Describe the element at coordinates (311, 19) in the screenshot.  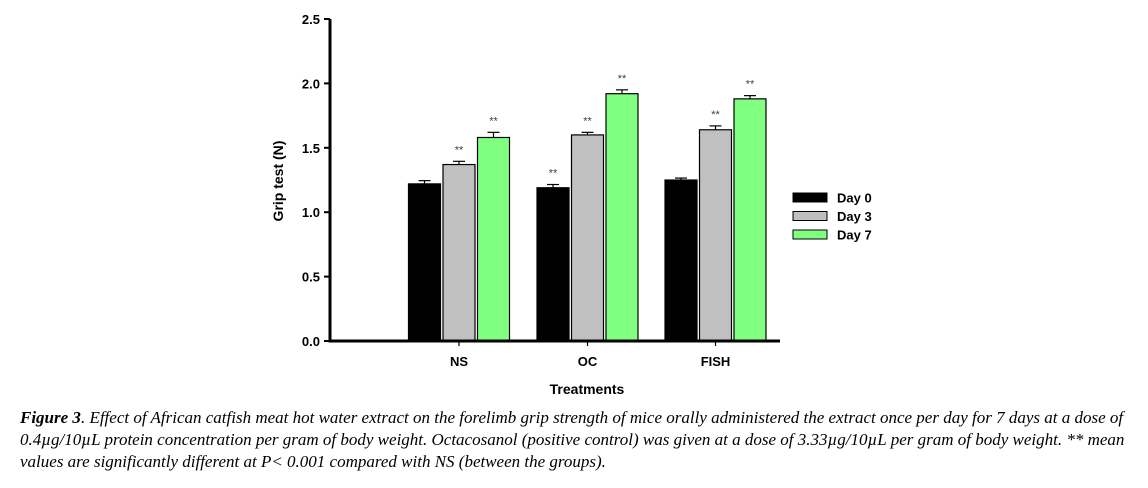
I see `y-tick-label: 2.5` at that location.